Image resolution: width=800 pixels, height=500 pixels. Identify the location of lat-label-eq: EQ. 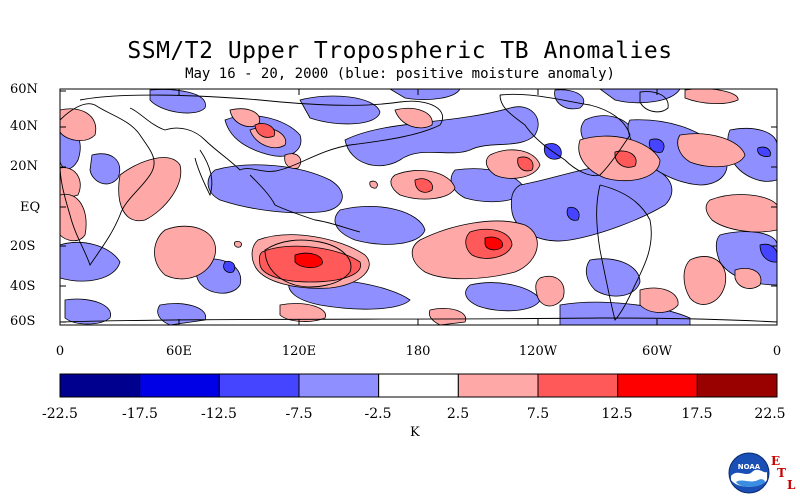
(30, 207).